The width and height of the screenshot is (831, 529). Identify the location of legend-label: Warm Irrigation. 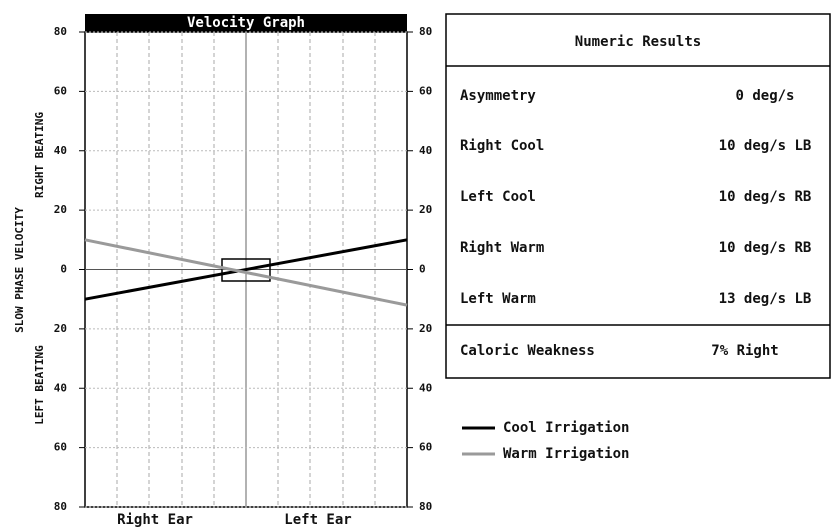
(566, 454).